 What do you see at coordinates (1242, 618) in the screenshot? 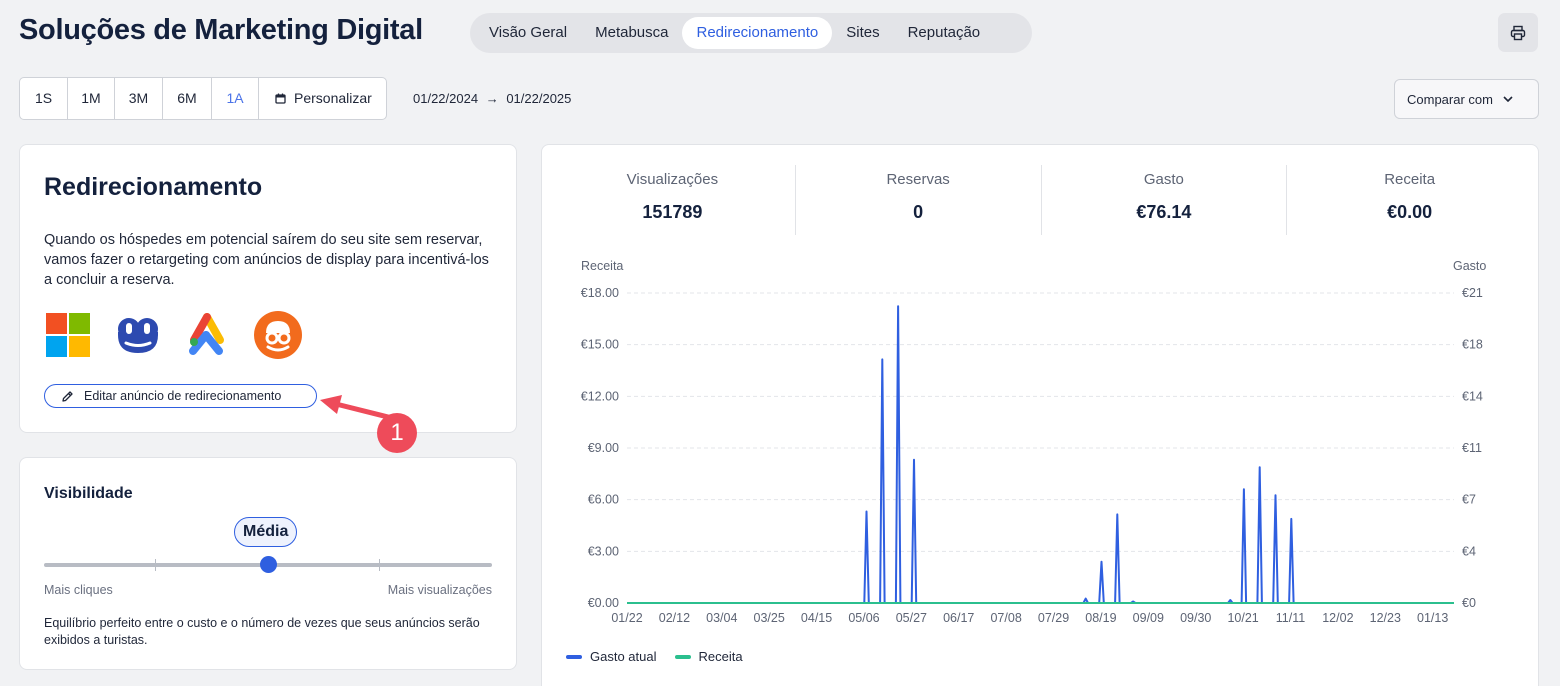
I see `x-tick-label: 10/21` at bounding box center [1242, 618].